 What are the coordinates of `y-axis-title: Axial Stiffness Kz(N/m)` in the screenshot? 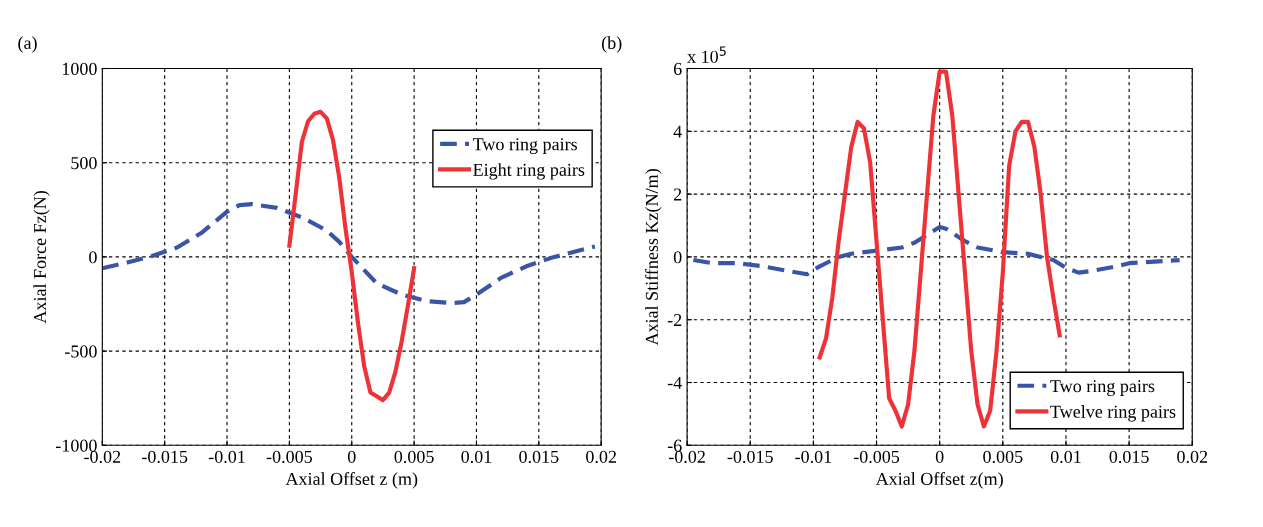 It's located at (653, 257).